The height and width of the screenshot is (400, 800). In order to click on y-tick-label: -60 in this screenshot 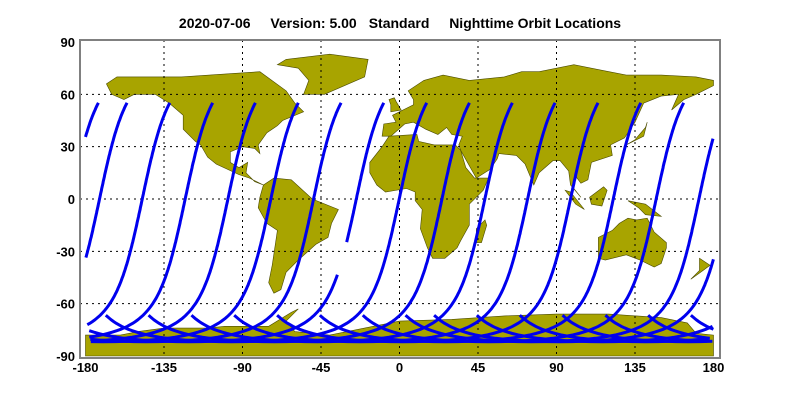, I will do `click(65, 304)`.